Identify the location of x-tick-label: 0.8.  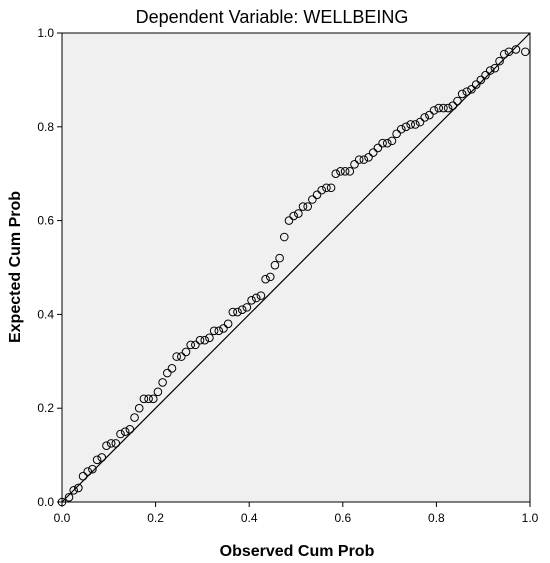
(436, 518).